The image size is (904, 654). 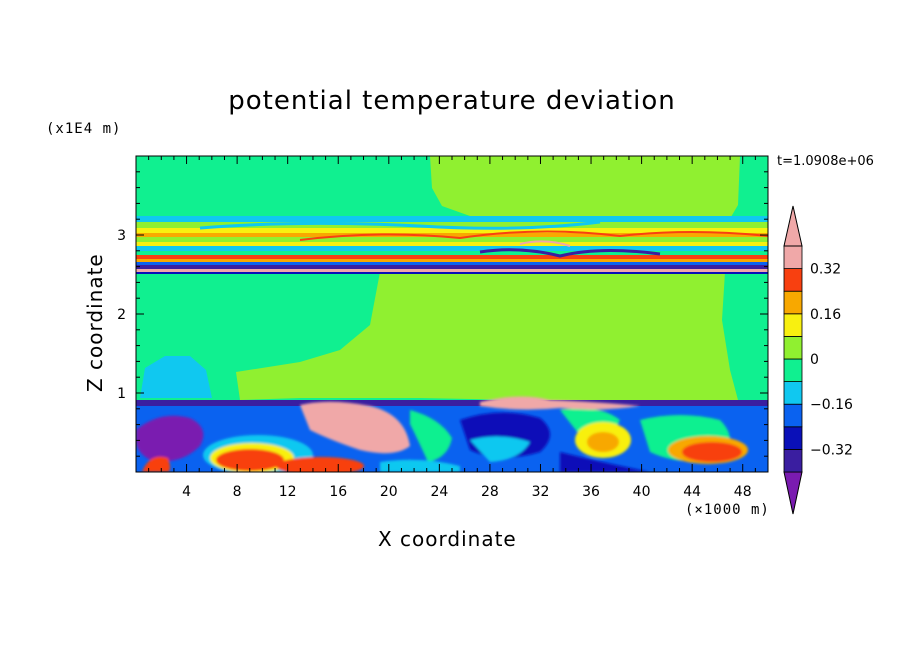 I want to click on colorbar-tick-label: 0.32, so click(x=825, y=270).